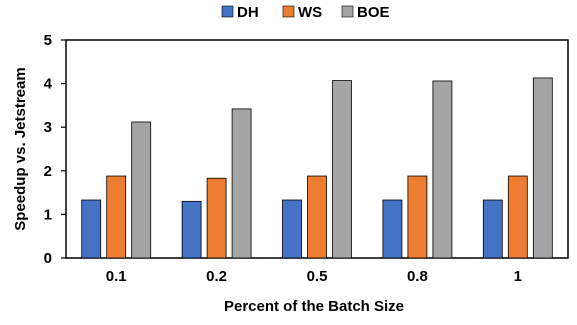 This screenshot has height=325, width=577. What do you see at coordinates (310, 12) in the screenshot?
I see `legend-label-ws: WS` at bounding box center [310, 12].